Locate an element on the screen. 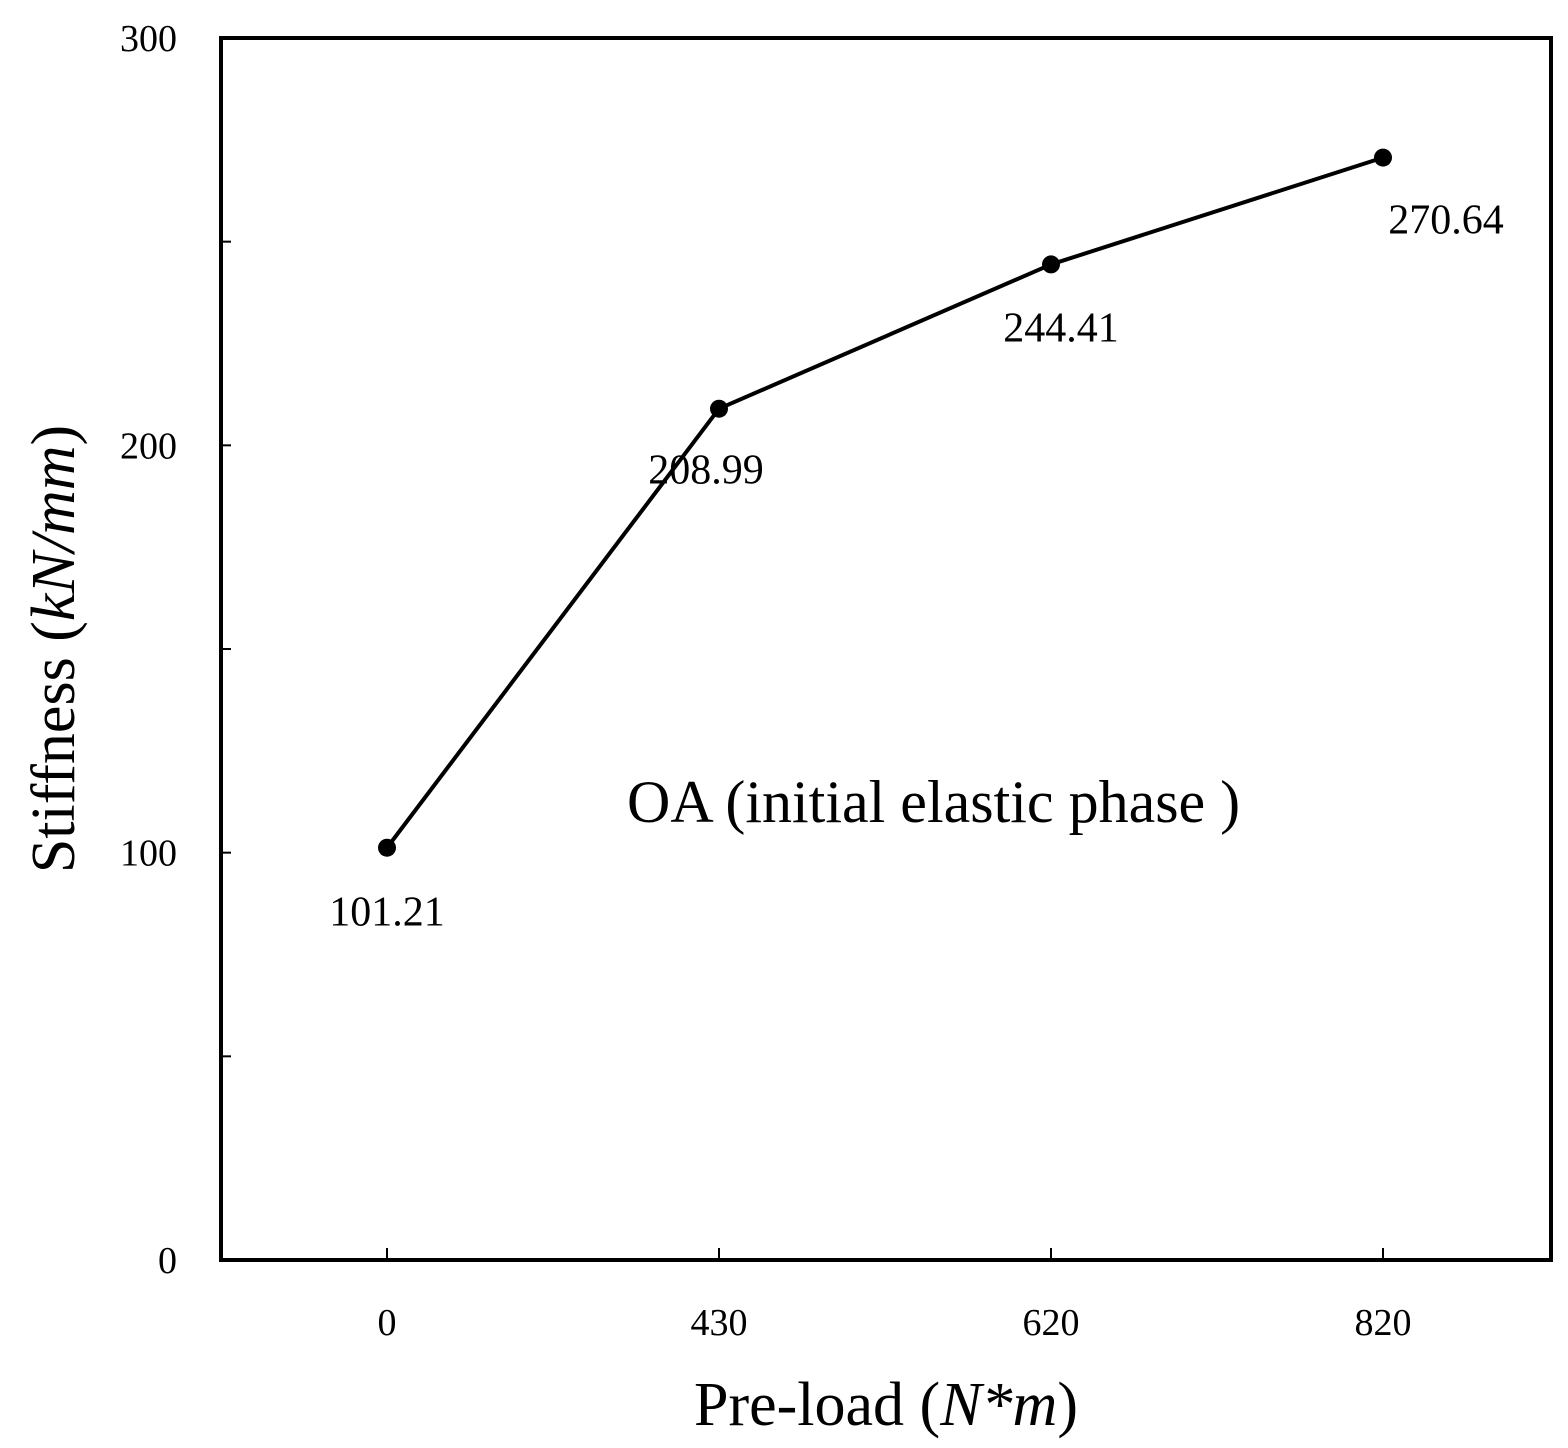 This screenshot has width=1568, height=1448. x-tick-label: 430 is located at coordinates (719, 1323).